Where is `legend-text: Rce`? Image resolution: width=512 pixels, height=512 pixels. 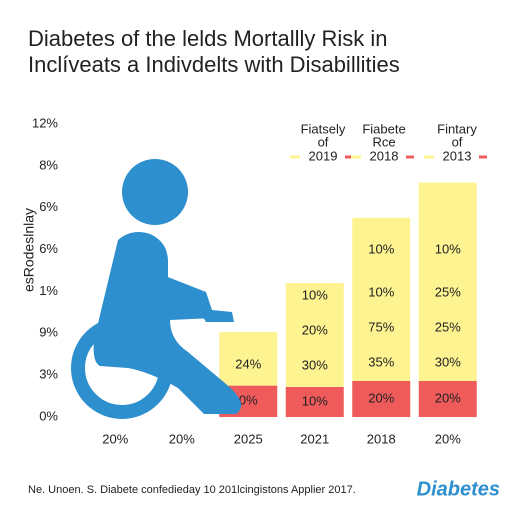
legend-text: Rce is located at coordinates (383, 141).